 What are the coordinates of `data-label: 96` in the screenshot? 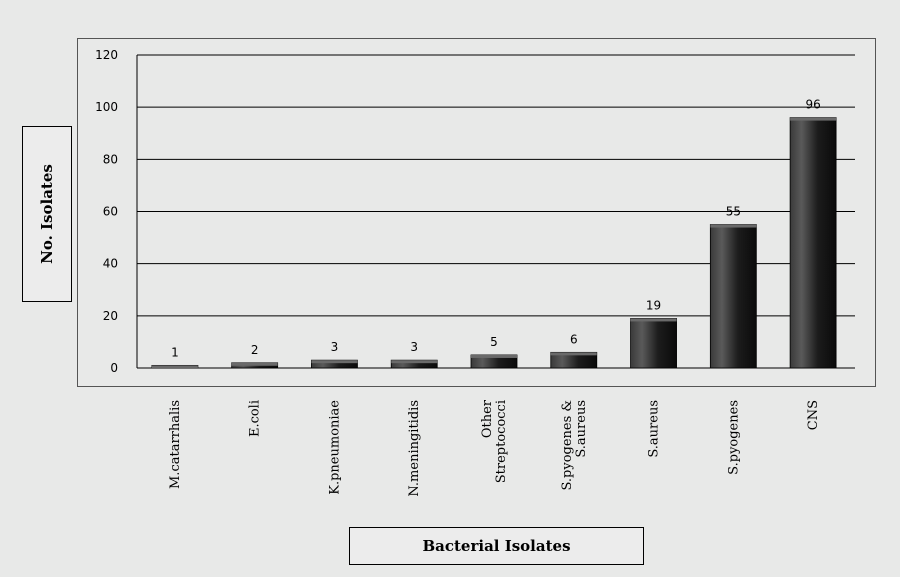 It's located at (812, 105).